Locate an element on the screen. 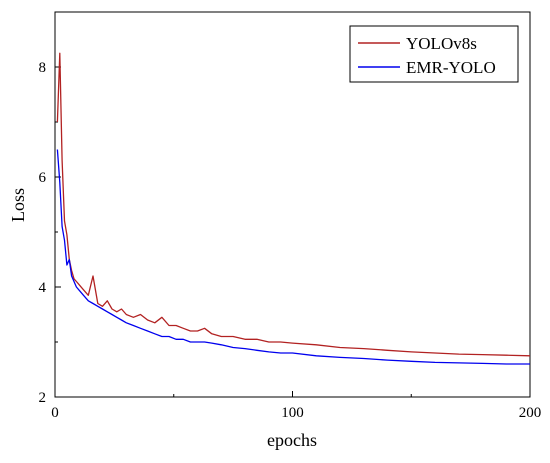 This screenshot has height=463, width=550. x-tick-label: 100 is located at coordinates (292, 413).